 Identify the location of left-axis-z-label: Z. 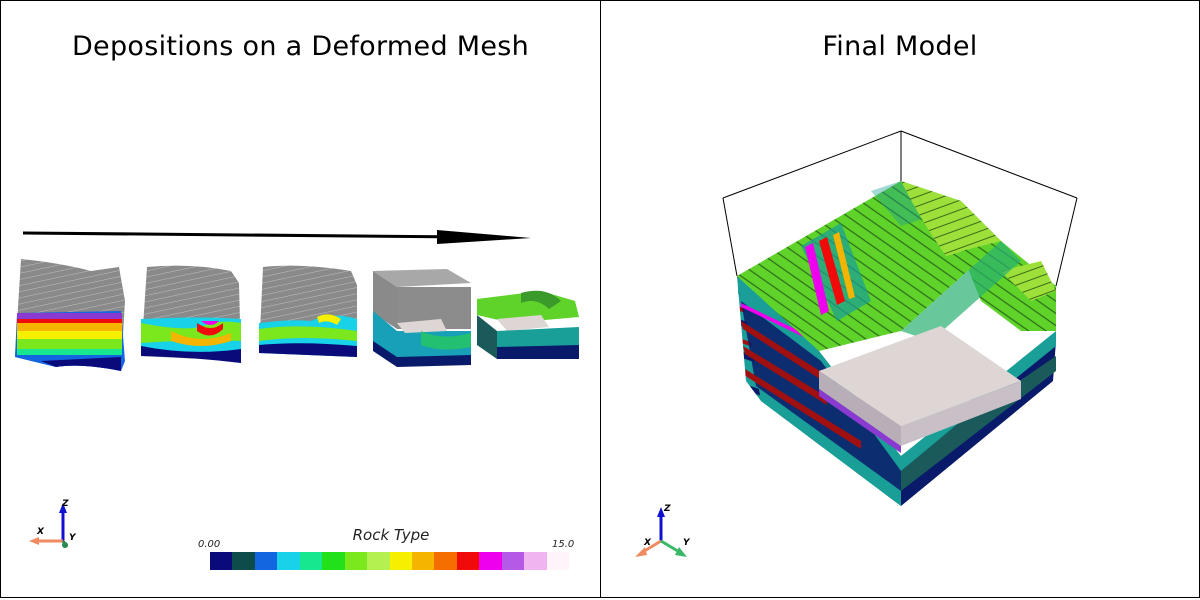
(65, 504).